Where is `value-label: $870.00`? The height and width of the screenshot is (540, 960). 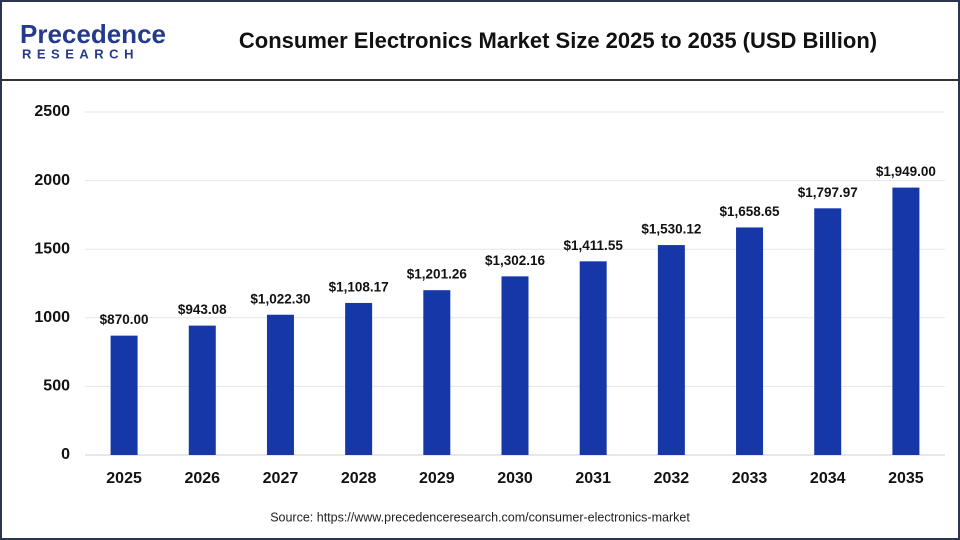 value-label: $870.00 is located at coordinates (124, 319).